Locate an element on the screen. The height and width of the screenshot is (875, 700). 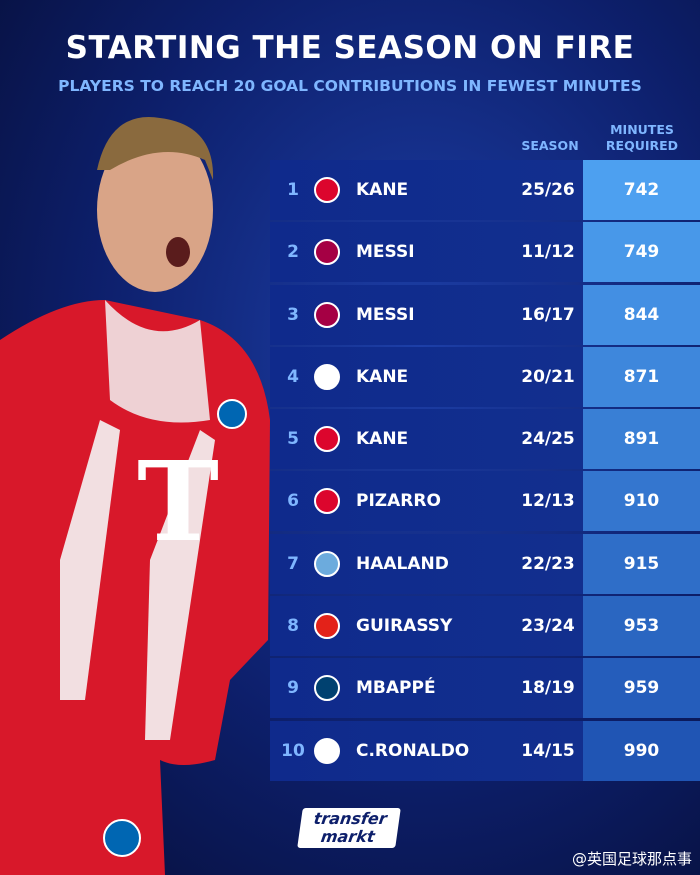
season: 22/23 is located at coordinates (548, 563).